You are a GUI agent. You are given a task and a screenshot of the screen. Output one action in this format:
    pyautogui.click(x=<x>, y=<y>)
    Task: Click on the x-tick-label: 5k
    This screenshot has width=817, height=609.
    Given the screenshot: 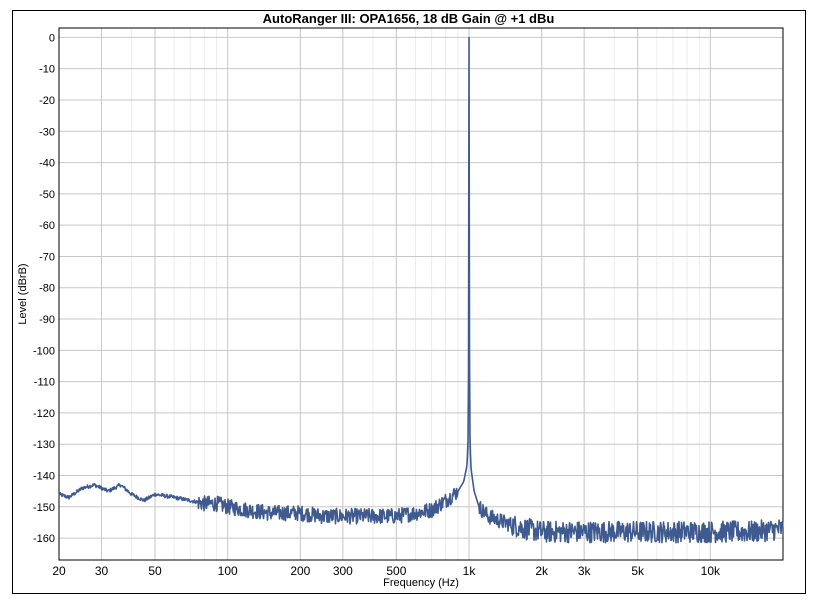 What is the action you would take?
    pyautogui.click(x=638, y=571)
    